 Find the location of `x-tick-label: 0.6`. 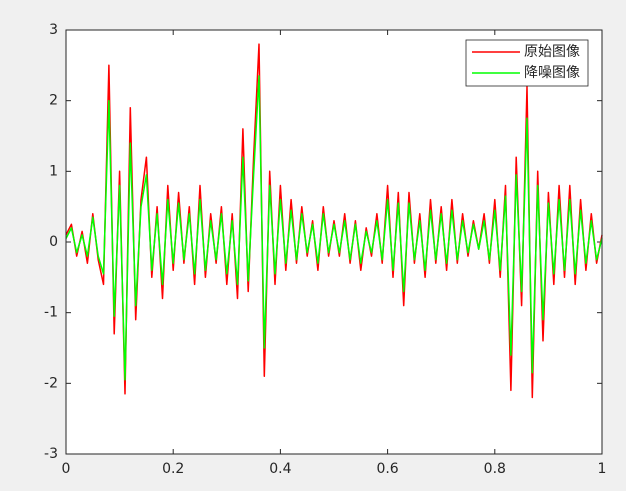

x-tick-label: 0.6 is located at coordinates (387, 469).